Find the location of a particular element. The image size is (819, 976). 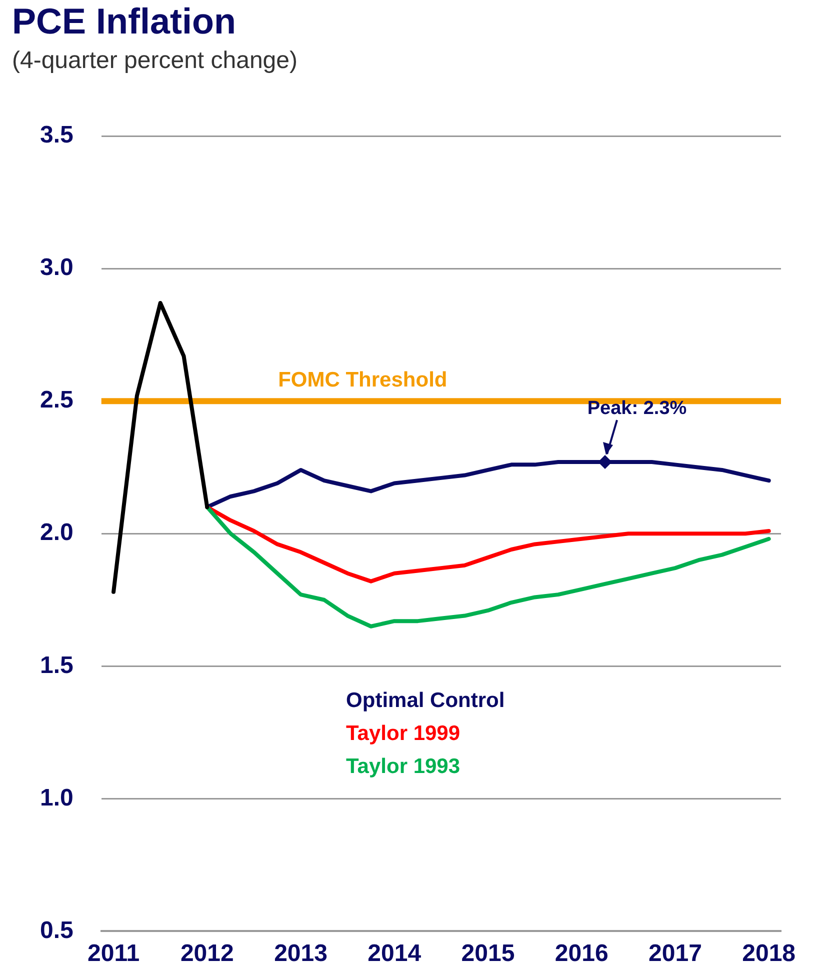

x-tick-label: 2015 is located at coordinates (488, 954).